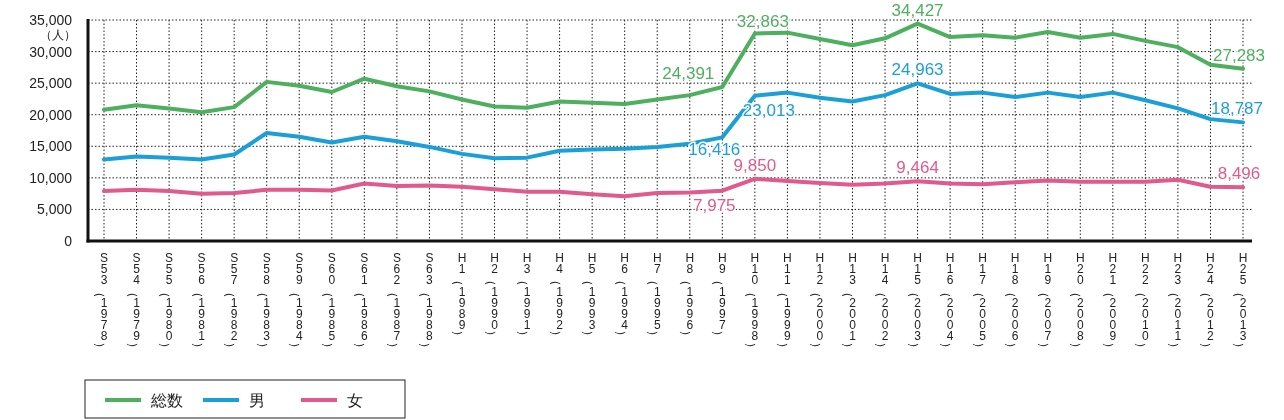 The height and width of the screenshot is (420, 1284). Describe the element at coordinates (58, 35) in the screenshot. I see `y-axis-title: （人）` at that location.